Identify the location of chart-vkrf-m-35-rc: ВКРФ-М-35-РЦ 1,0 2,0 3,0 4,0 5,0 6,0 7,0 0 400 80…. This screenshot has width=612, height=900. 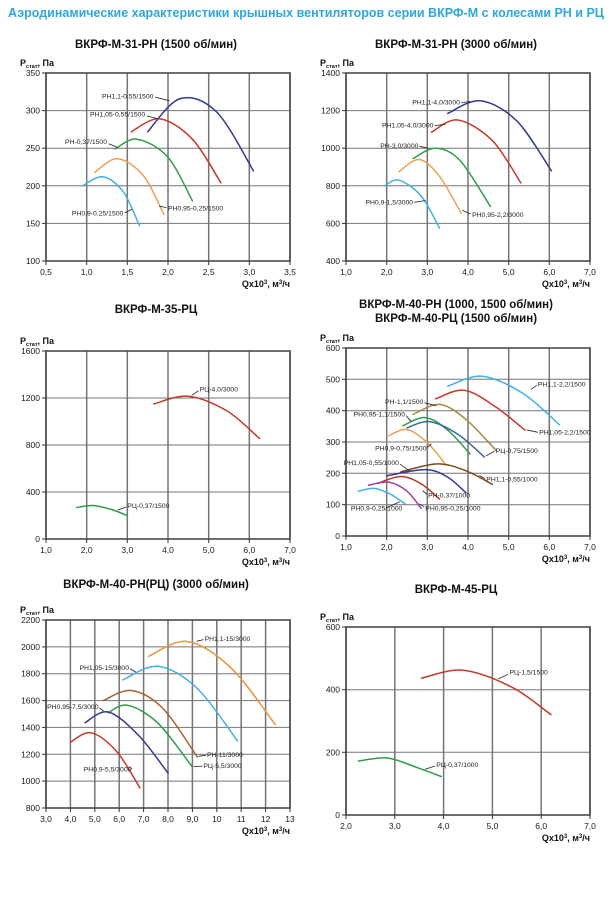
(156, 437).